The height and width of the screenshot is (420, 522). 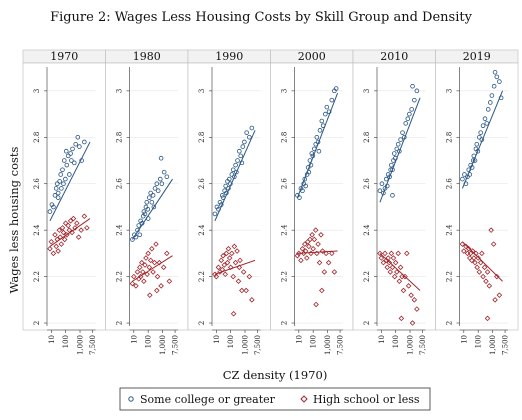 I want to click on x-axis-label: CZ density (1970), so click(x=275, y=375).